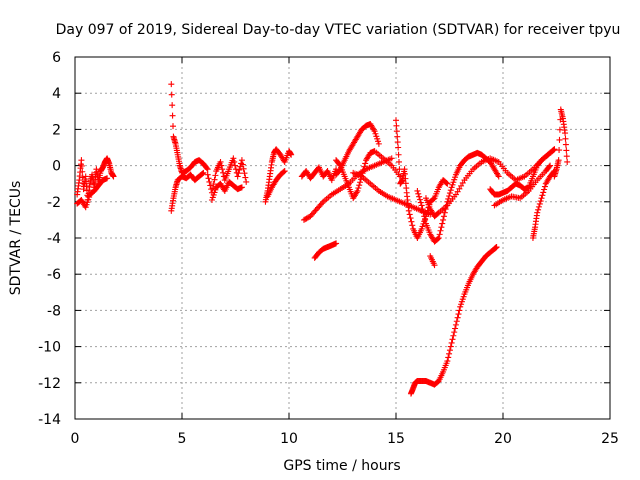 Image resolution: width=640 pixels, height=480 pixels. What do you see at coordinates (54, 311) in the screenshot?
I see `y-tick-label: -8` at bounding box center [54, 311].